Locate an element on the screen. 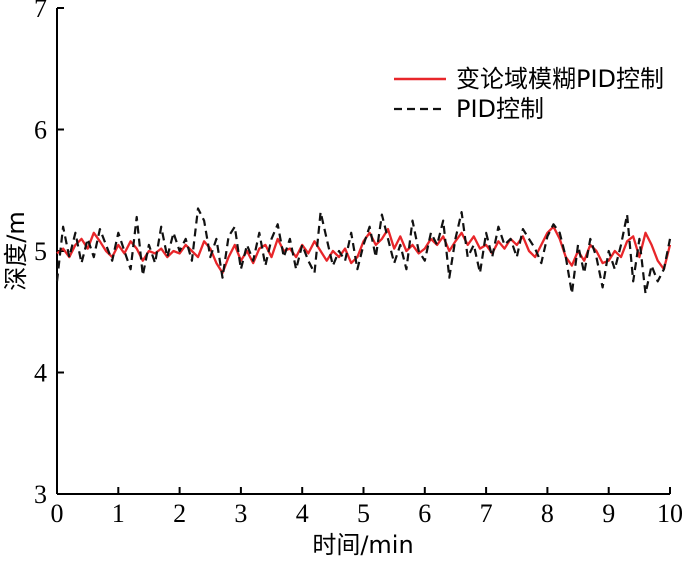 Image resolution: width=700 pixels, height=561 pixels. x-axis-ticks: 0 1 2 3 4 5 6 7 8 9 10 is located at coordinates (367, 507).